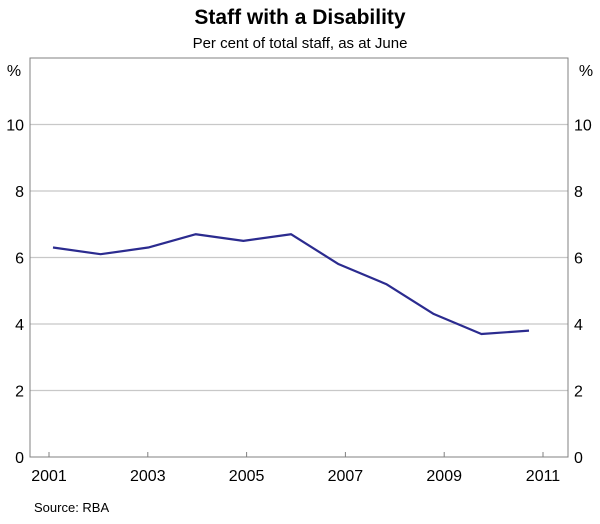  I want to click on x-tick-label: 2011, so click(543, 476).